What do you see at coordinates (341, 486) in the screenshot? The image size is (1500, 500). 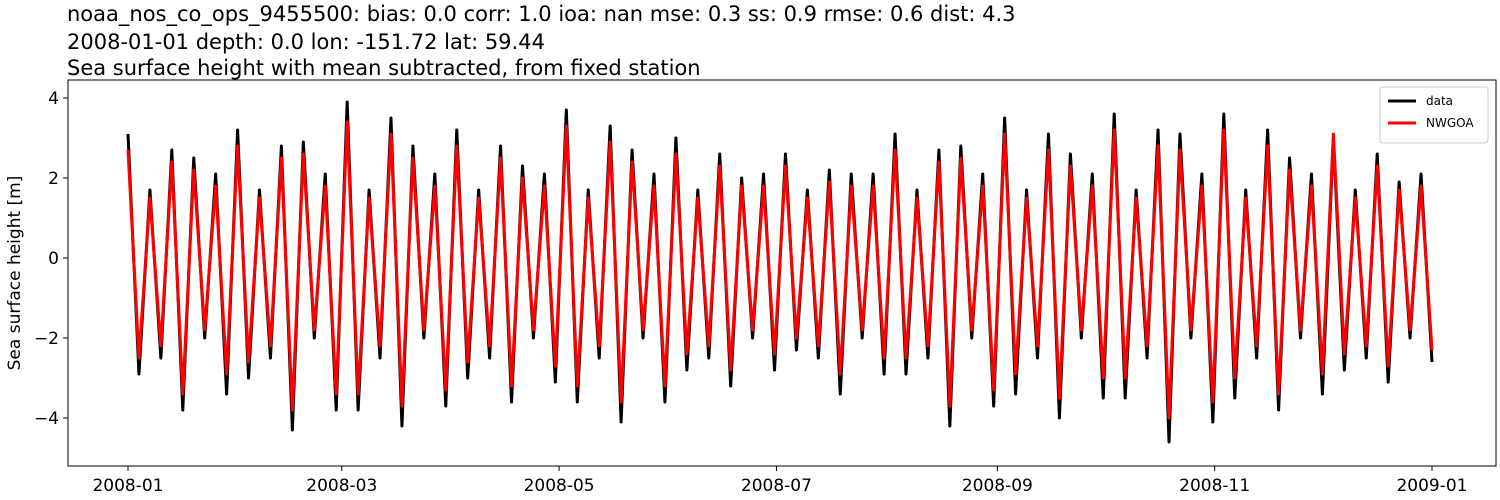 I see `x-tick-label: 2008-03` at bounding box center [341, 486].